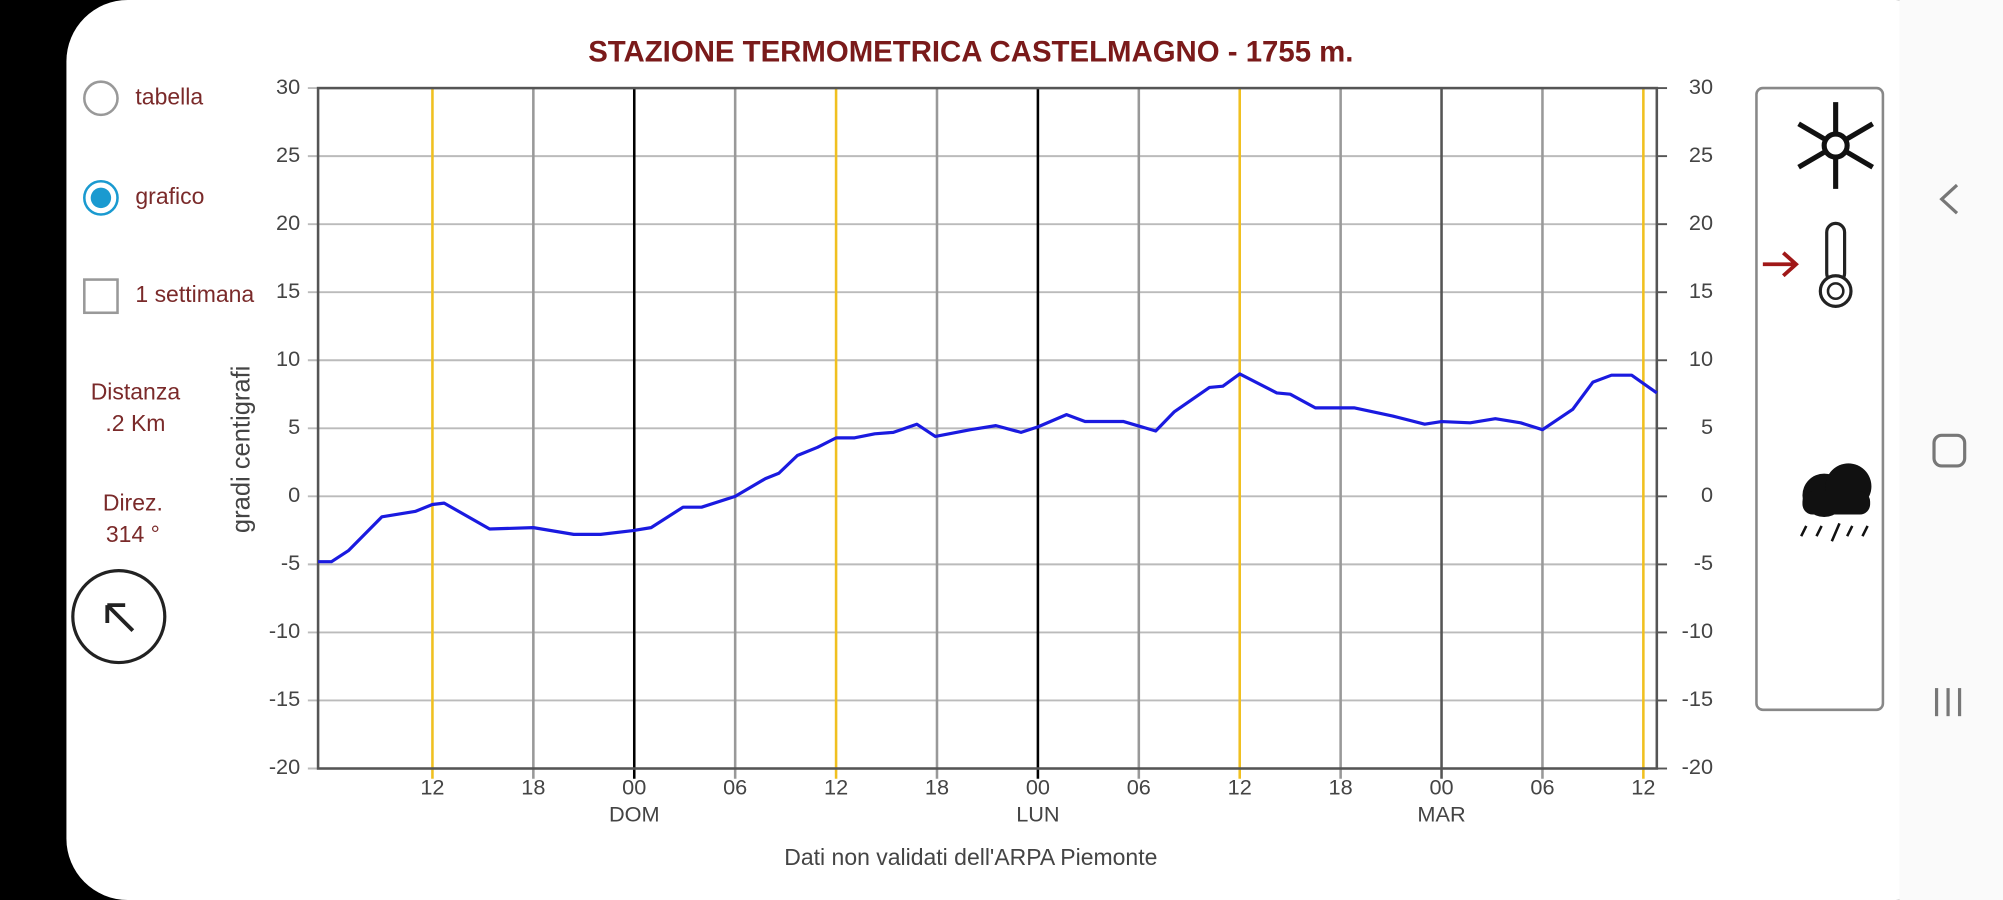 This screenshot has width=2003, height=900. What do you see at coordinates (135, 423) in the screenshot?
I see `distance-value: .2 Km` at bounding box center [135, 423].